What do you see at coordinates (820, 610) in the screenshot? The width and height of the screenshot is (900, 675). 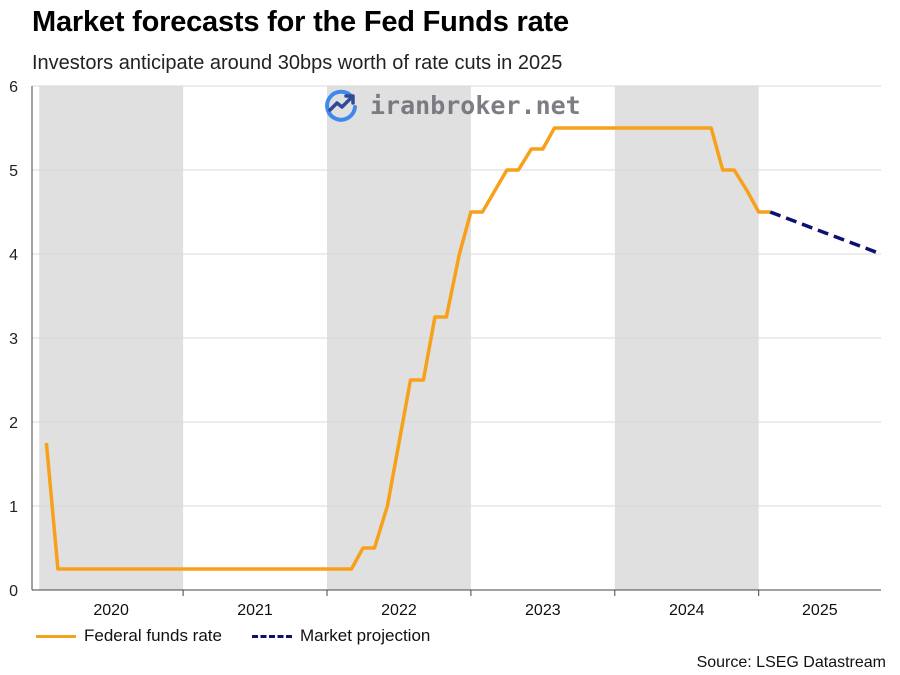 I see `x-tick-label-2025: 2025` at bounding box center [820, 610].